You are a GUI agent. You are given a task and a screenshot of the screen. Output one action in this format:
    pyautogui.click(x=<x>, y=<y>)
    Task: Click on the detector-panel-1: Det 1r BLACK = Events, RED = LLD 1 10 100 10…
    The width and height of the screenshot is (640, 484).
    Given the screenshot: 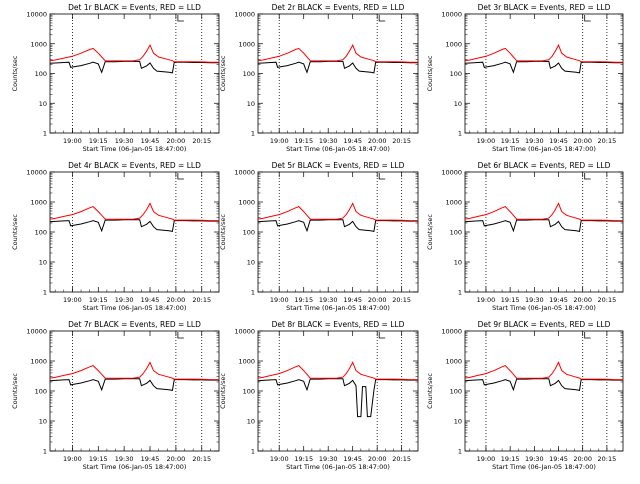 What is the action you would take?
    pyautogui.click(x=115, y=78)
    